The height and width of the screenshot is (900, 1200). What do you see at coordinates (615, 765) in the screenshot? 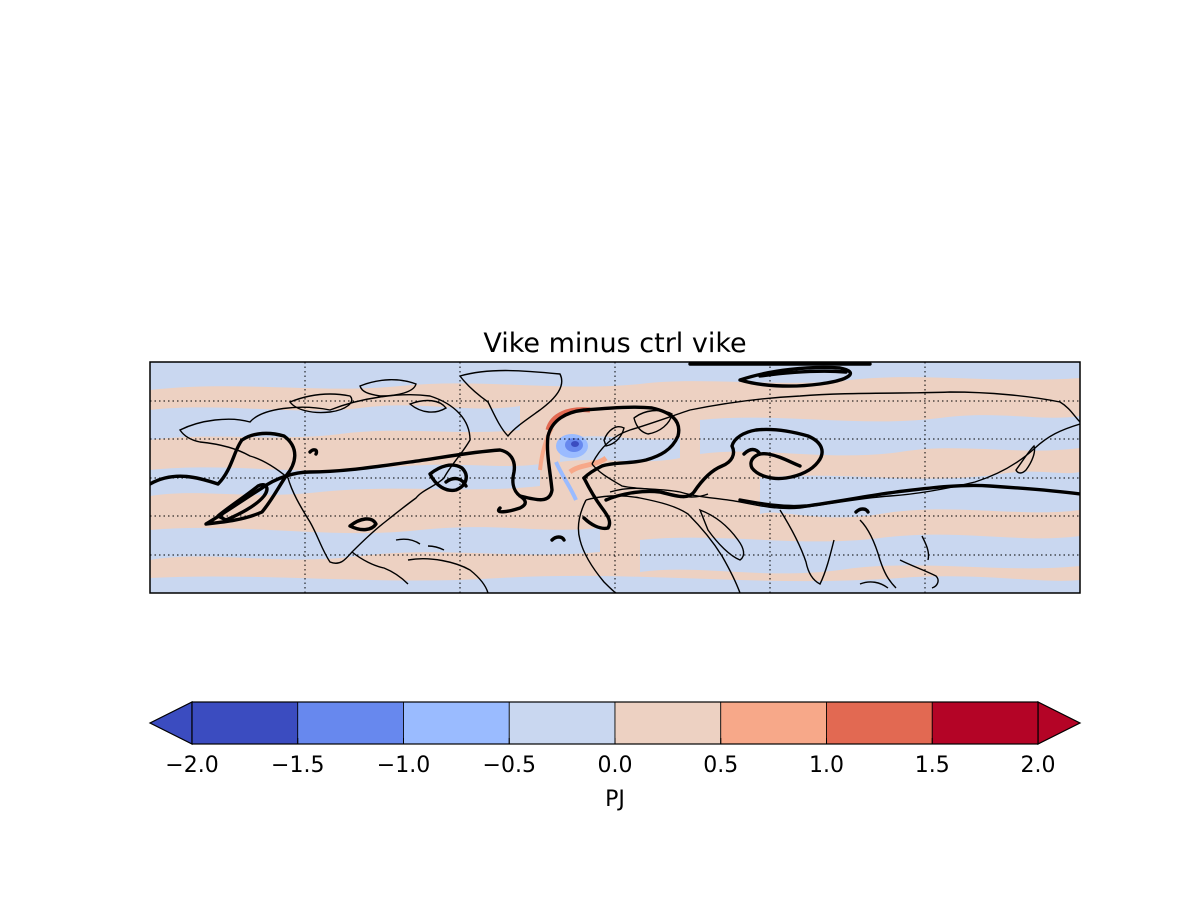
I see `colorbar-tick-label: 0.0` at bounding box center [615, 765].